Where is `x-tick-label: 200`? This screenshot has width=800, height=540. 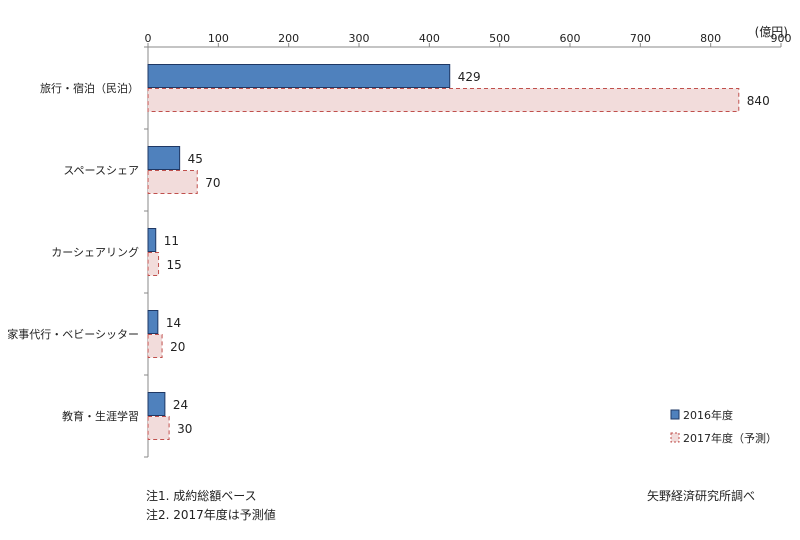
x-tick-label: 200 is located at coordinates (288, 38).